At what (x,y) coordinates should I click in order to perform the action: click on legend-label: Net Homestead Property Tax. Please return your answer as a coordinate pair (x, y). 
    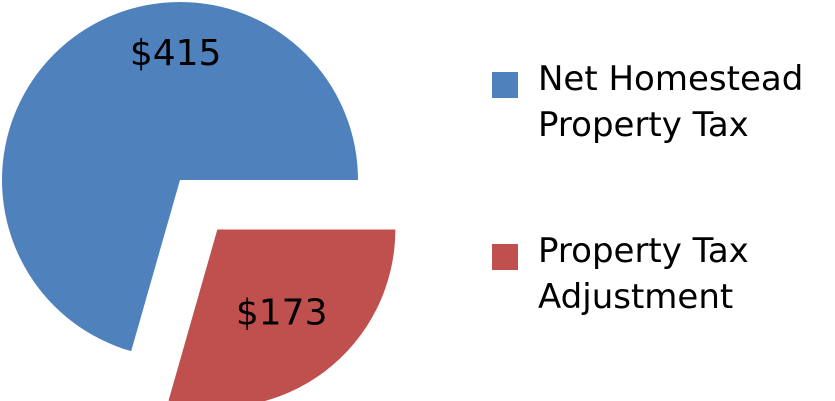
    Looking at the image, I should click on (671, 102).